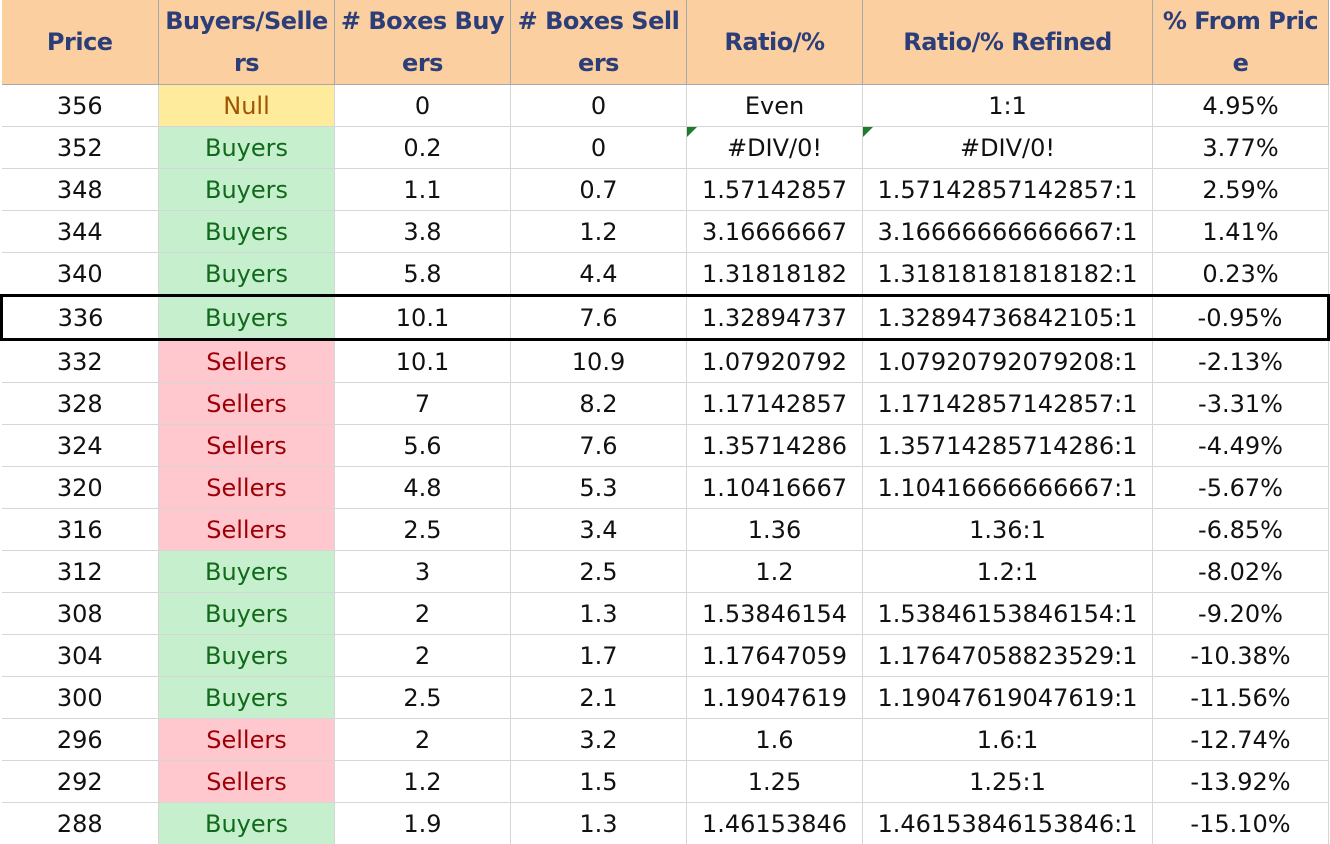  What do you see at coordinates (1007, 231) in the screenshot?
I see `ratio-refined-cell: 3.16666666666667:1` at bounding box center [1007, 231].